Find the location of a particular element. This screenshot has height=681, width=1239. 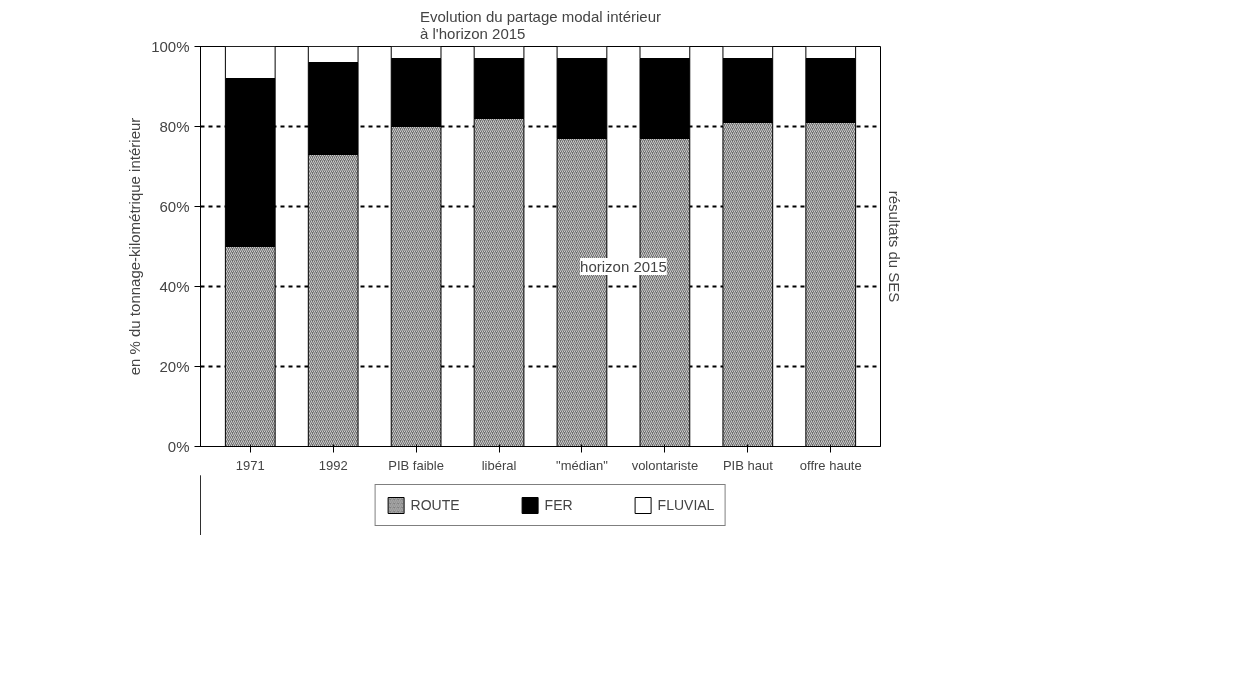

y-tick-label: 60% is located at coordinates (174, 206).